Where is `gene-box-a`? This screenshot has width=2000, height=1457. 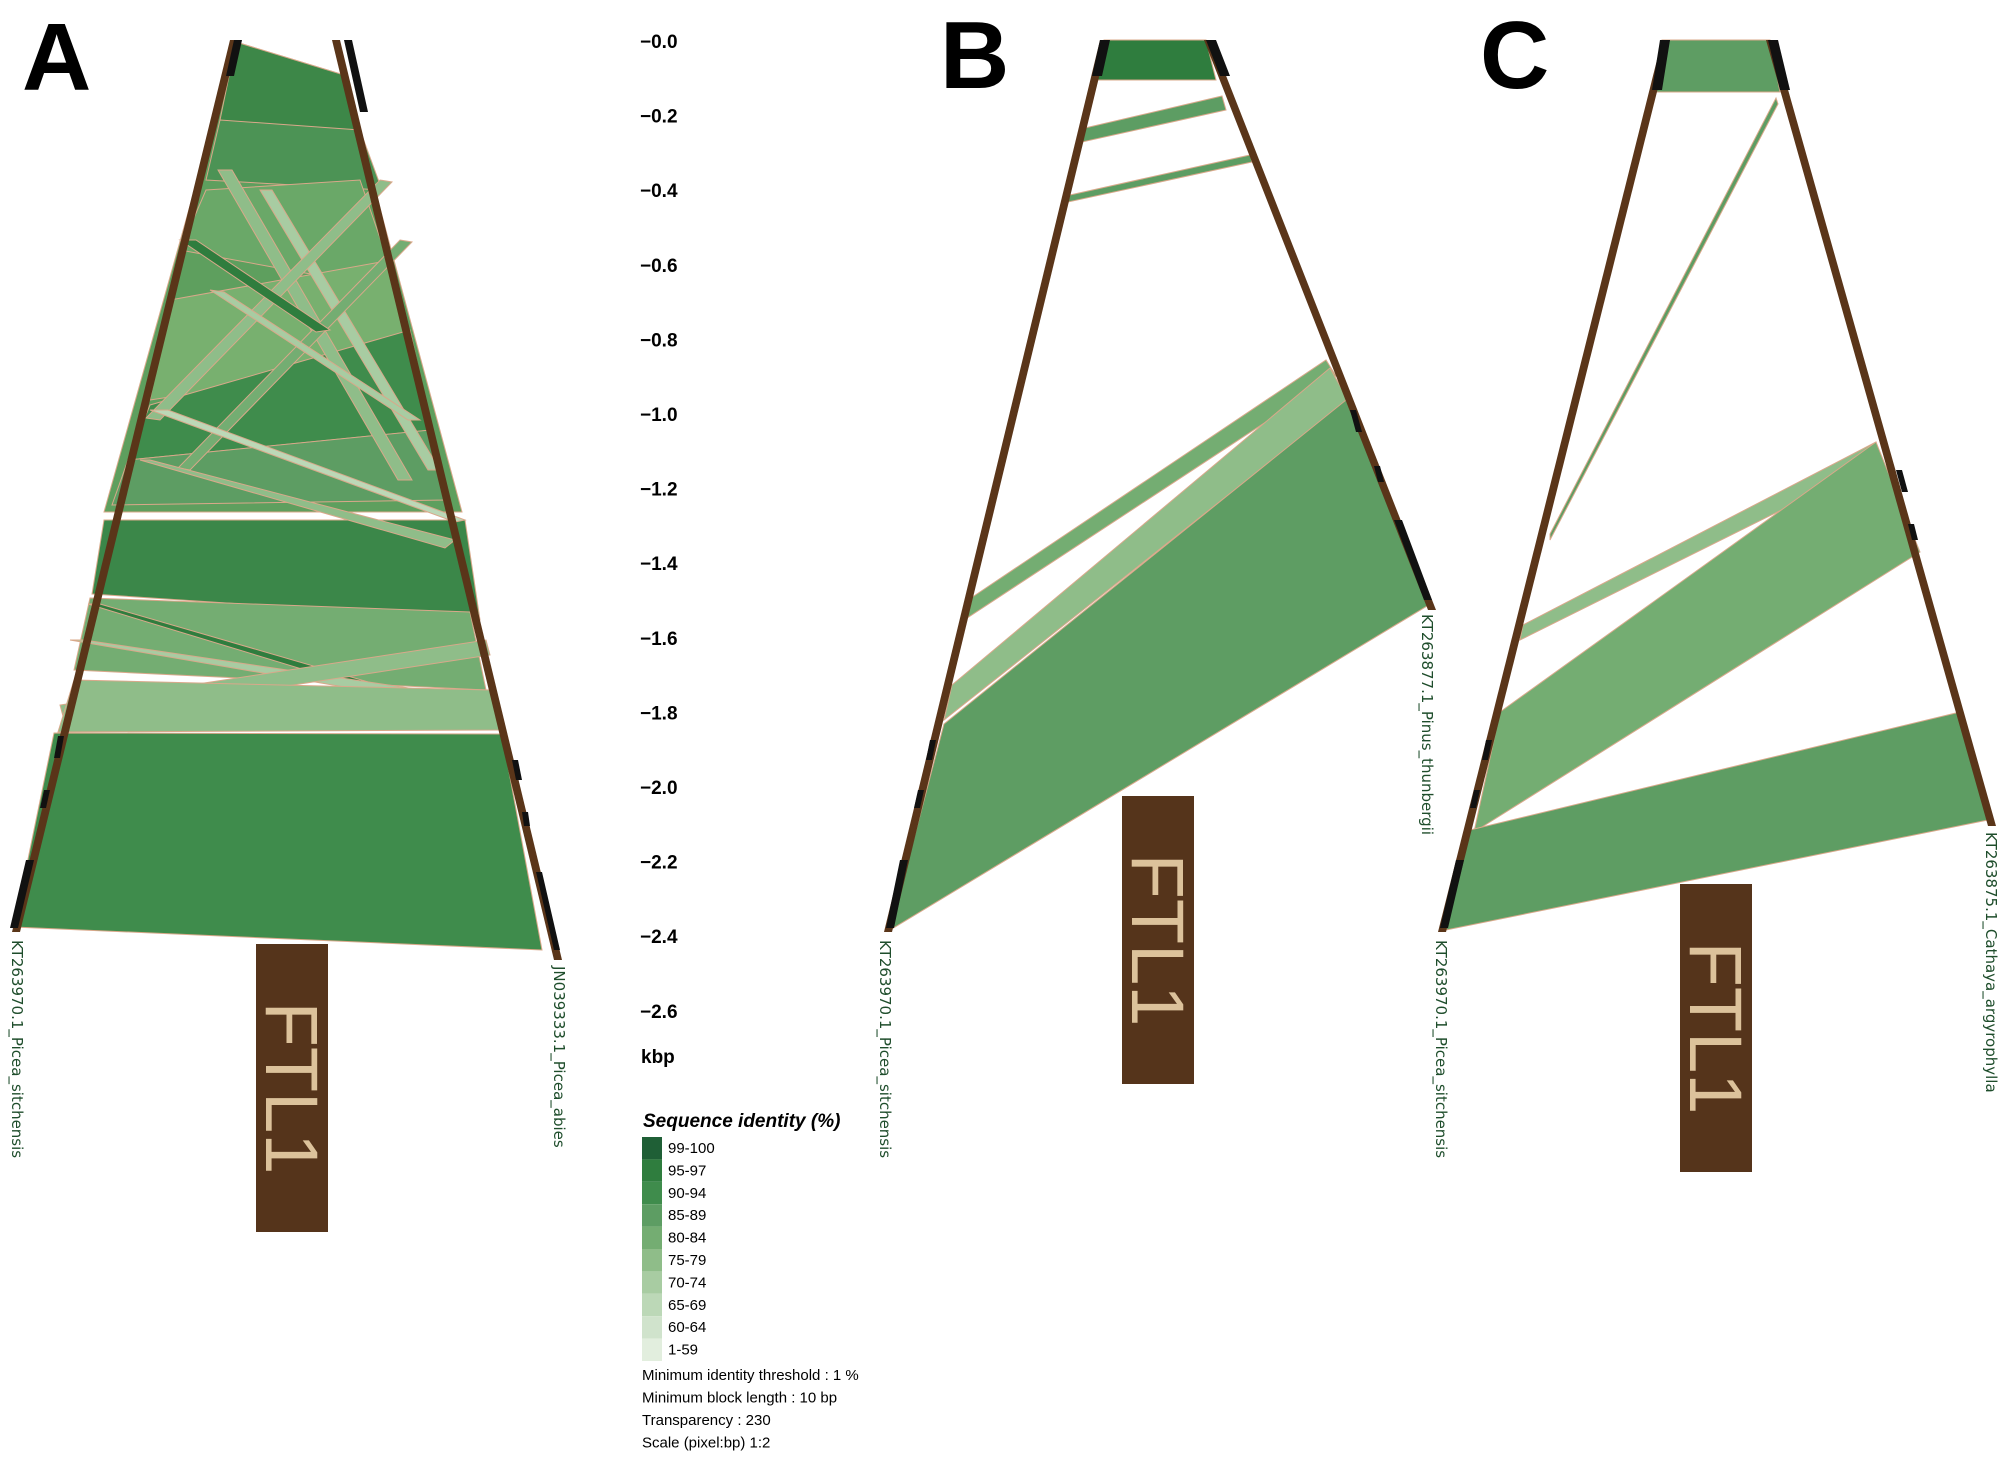
gene-box-a is located at coordinates (292, 1088).